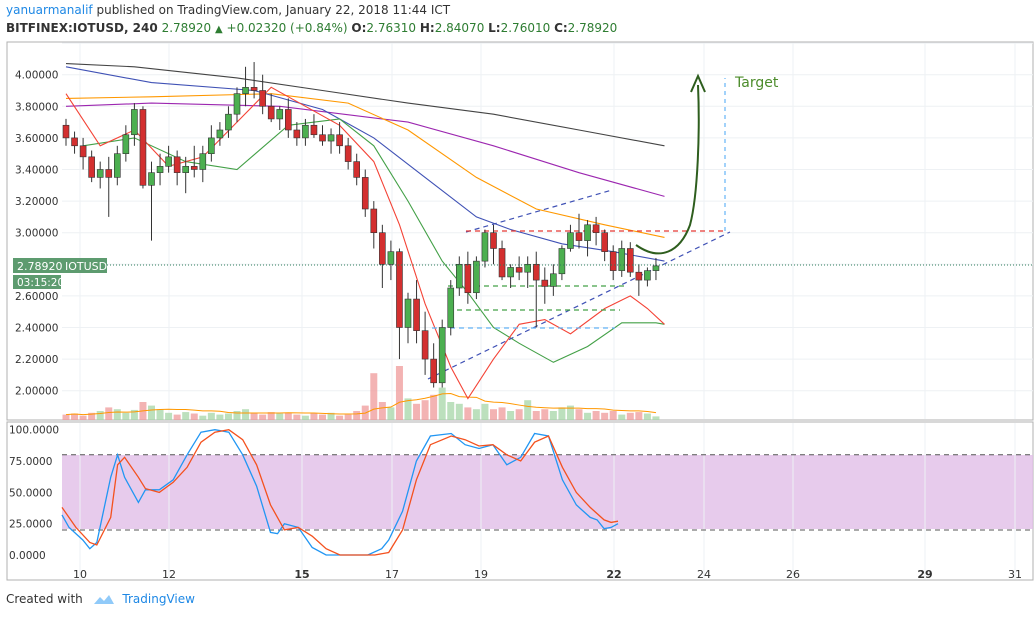 The height and width of the screenshot is (619, 1034). Describe the element at coordinates (36, 107) in the screenshot. I see `price-tick-label: 3.80000` at that location.